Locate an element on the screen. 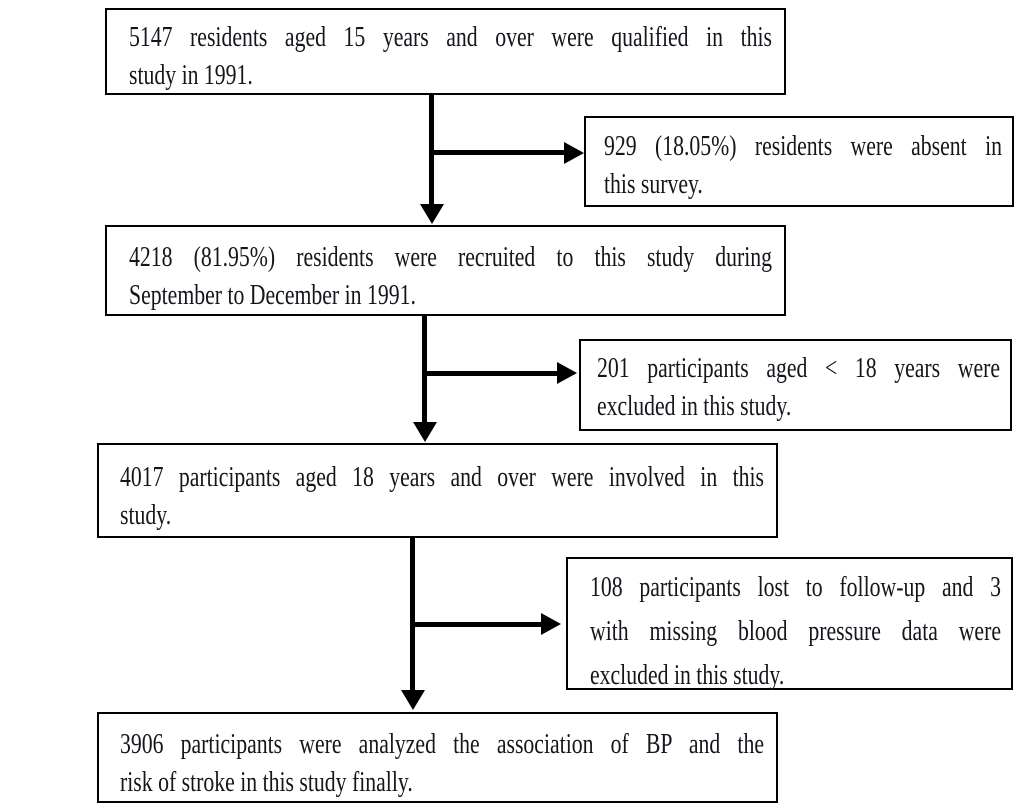  arrow-stem-branch-absent is located at coordinates (498, 152).